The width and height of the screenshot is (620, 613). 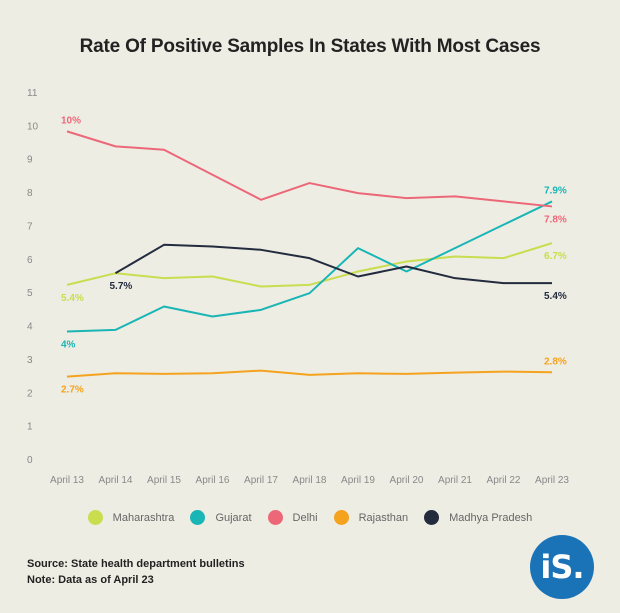 I want to click on brand-logo-text: iS., so click(x=562, y=567).